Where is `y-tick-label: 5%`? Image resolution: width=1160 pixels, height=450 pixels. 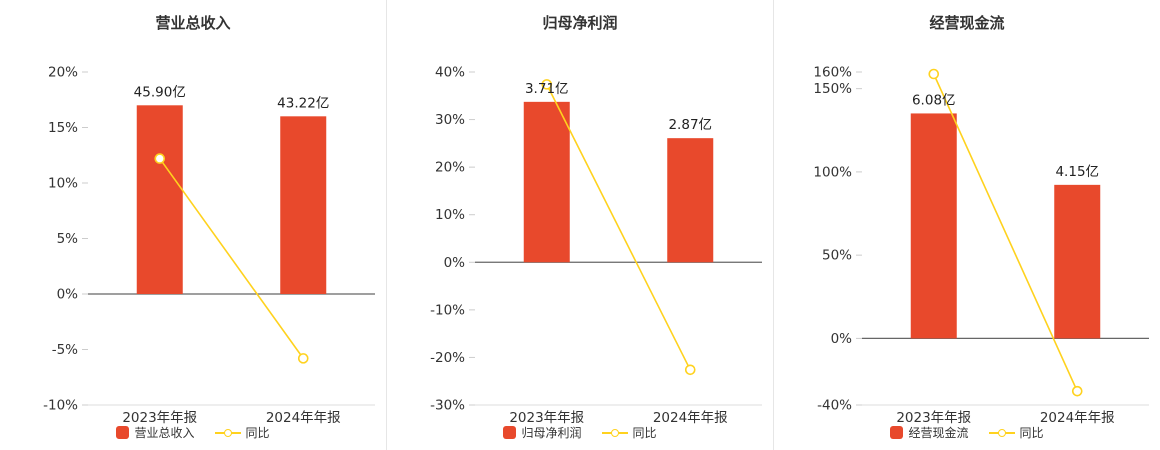
y-tick-label: 5% is located at coordinates (68, 239).